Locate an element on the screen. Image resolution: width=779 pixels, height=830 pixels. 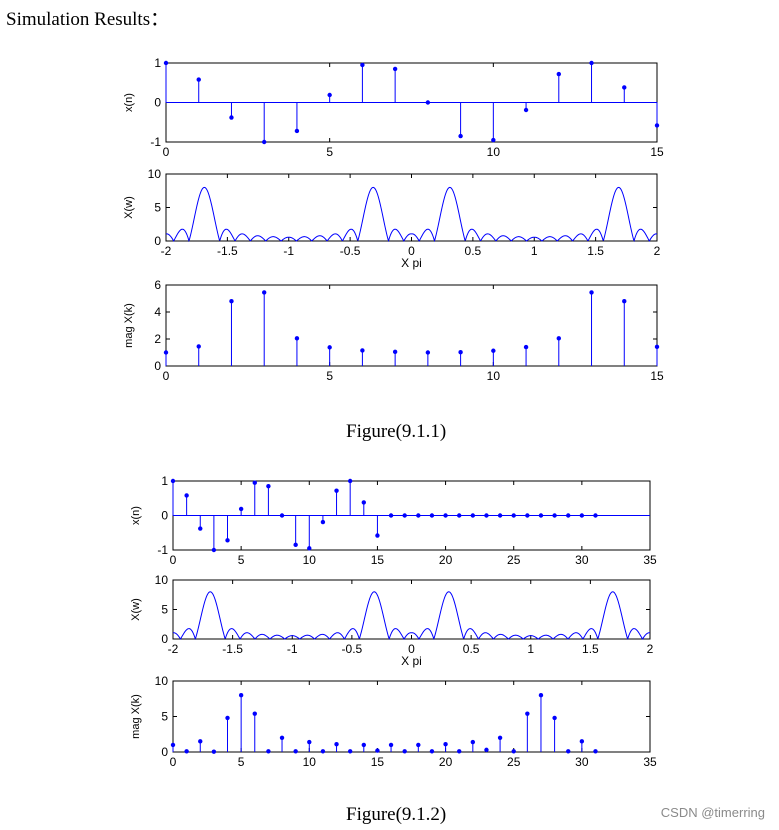
panel-5: -2 -1.5 -1 -0.5 0 0.5 1 1.5 2 0 5 10 X(w) X pi is located at coordinates (392, 620).